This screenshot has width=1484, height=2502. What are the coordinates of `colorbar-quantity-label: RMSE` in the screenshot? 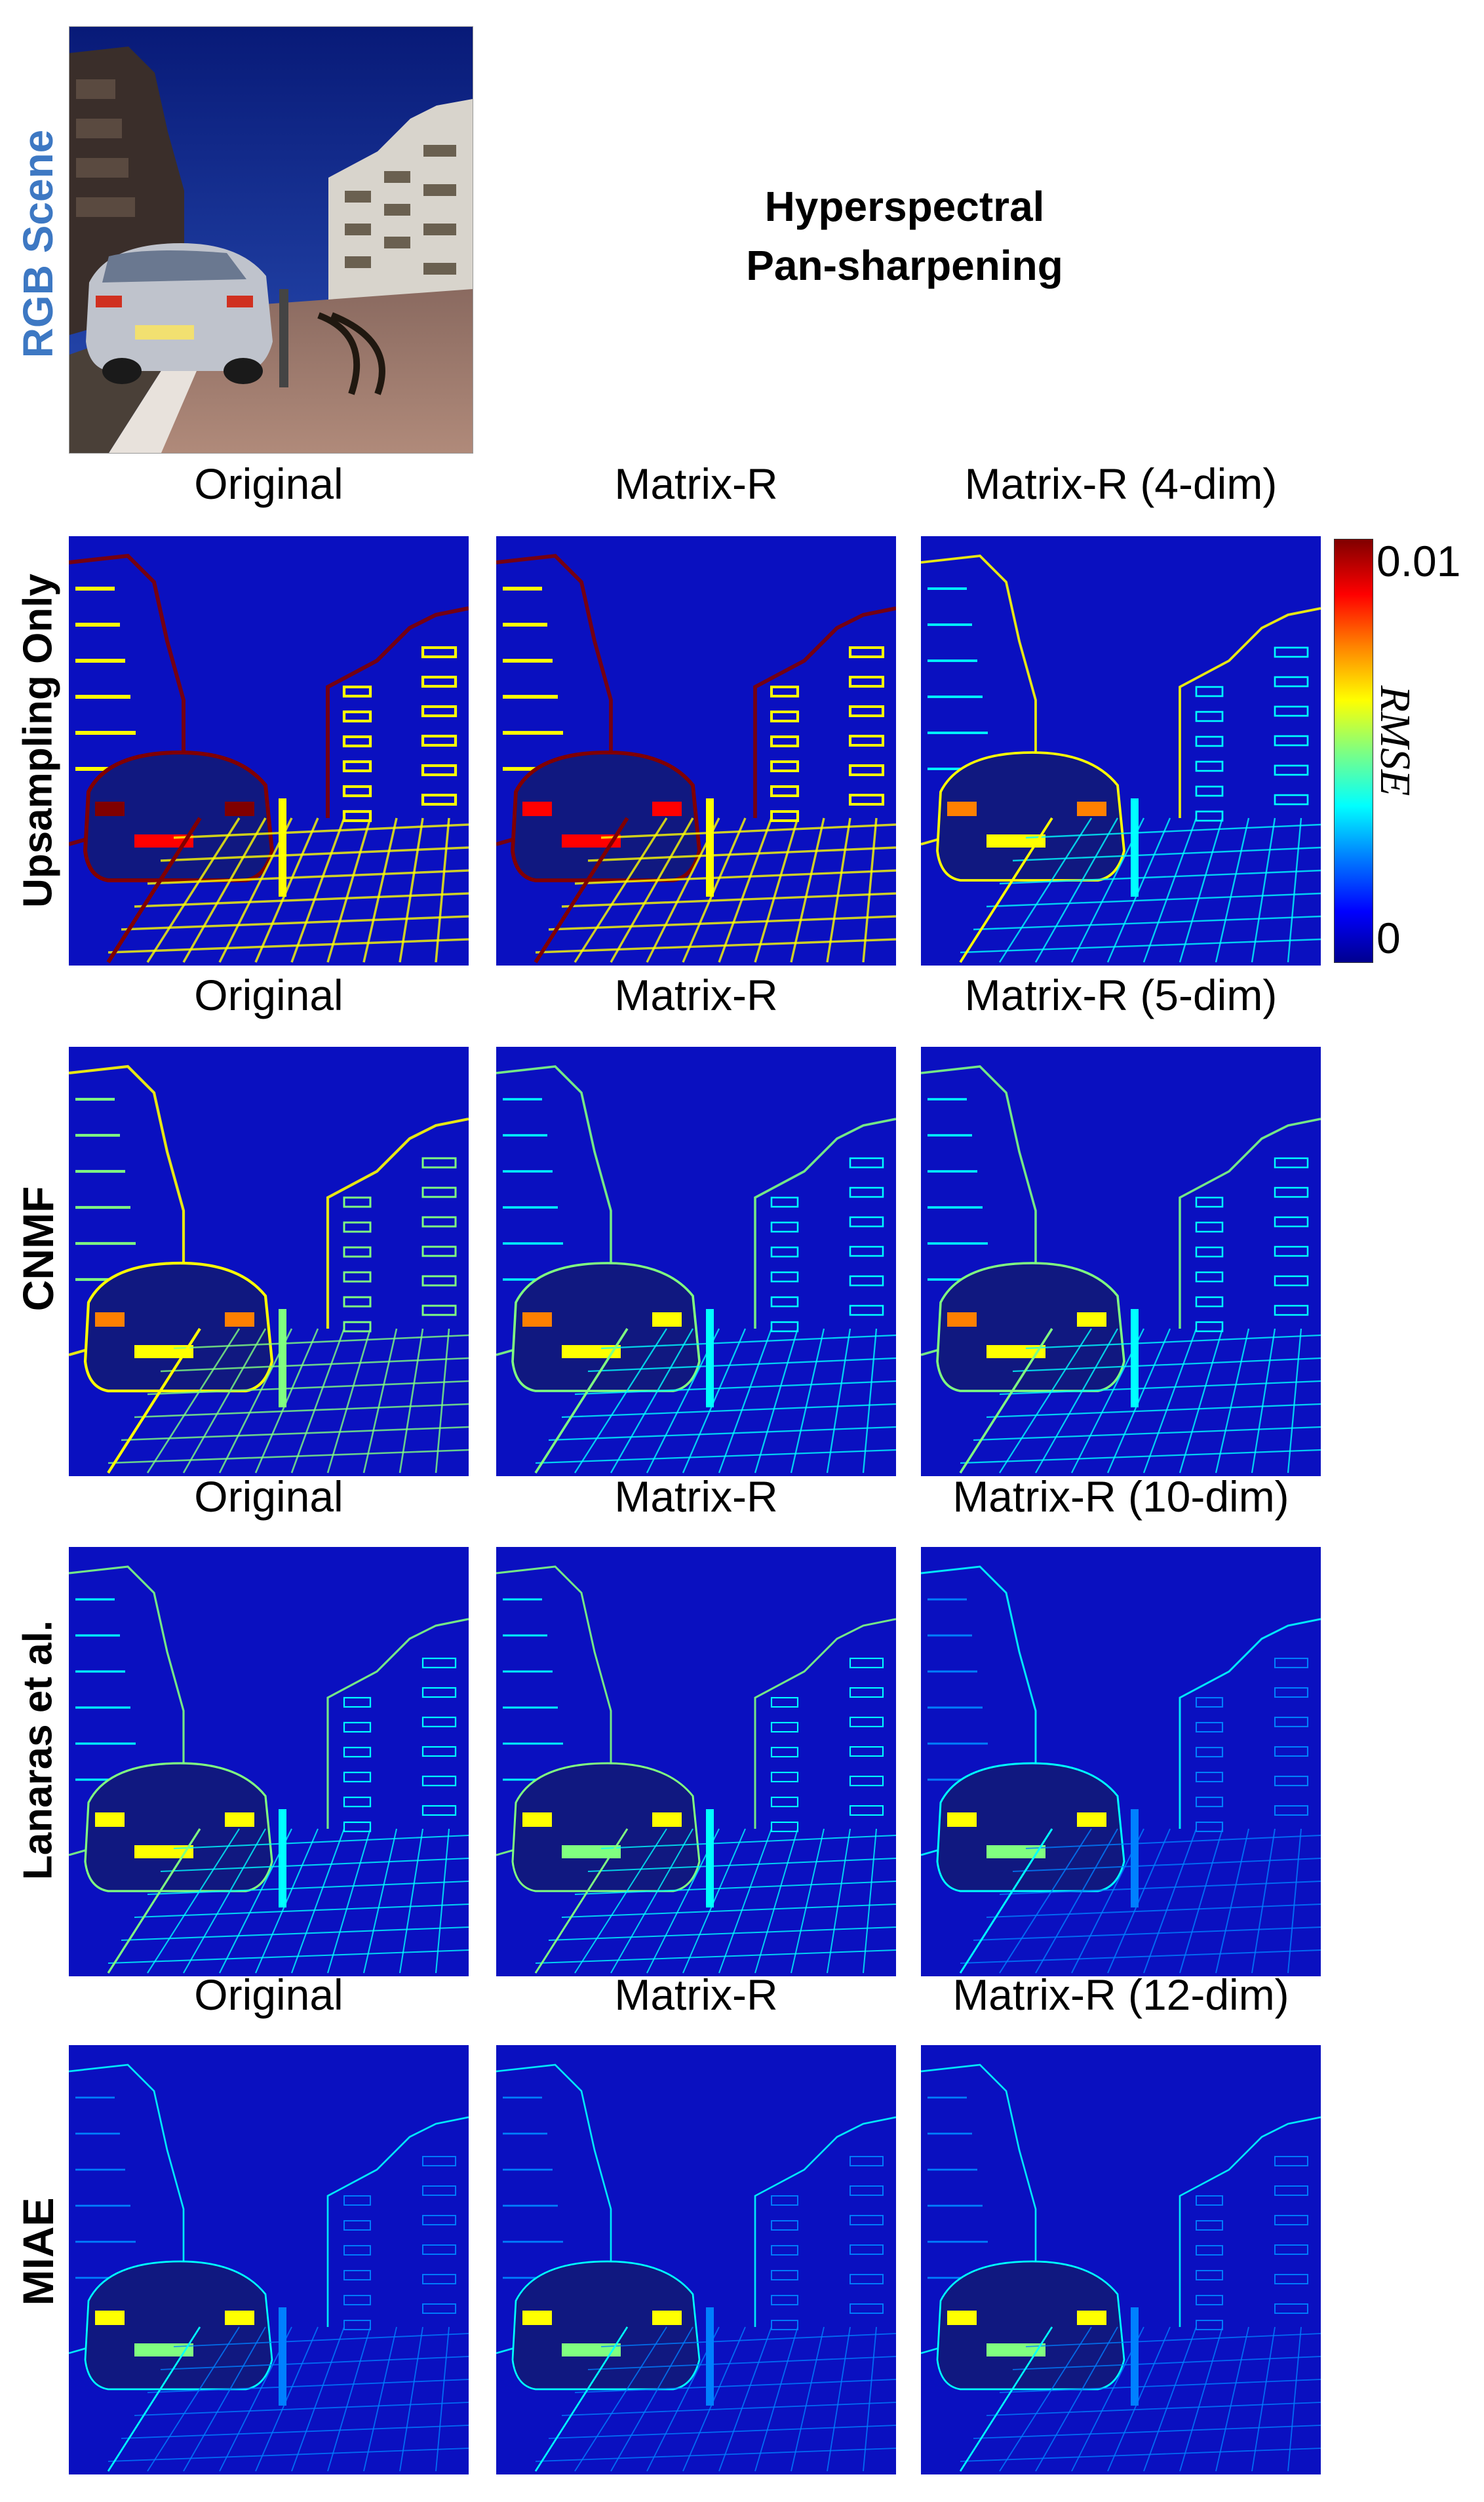 It's located at (1395, 740).